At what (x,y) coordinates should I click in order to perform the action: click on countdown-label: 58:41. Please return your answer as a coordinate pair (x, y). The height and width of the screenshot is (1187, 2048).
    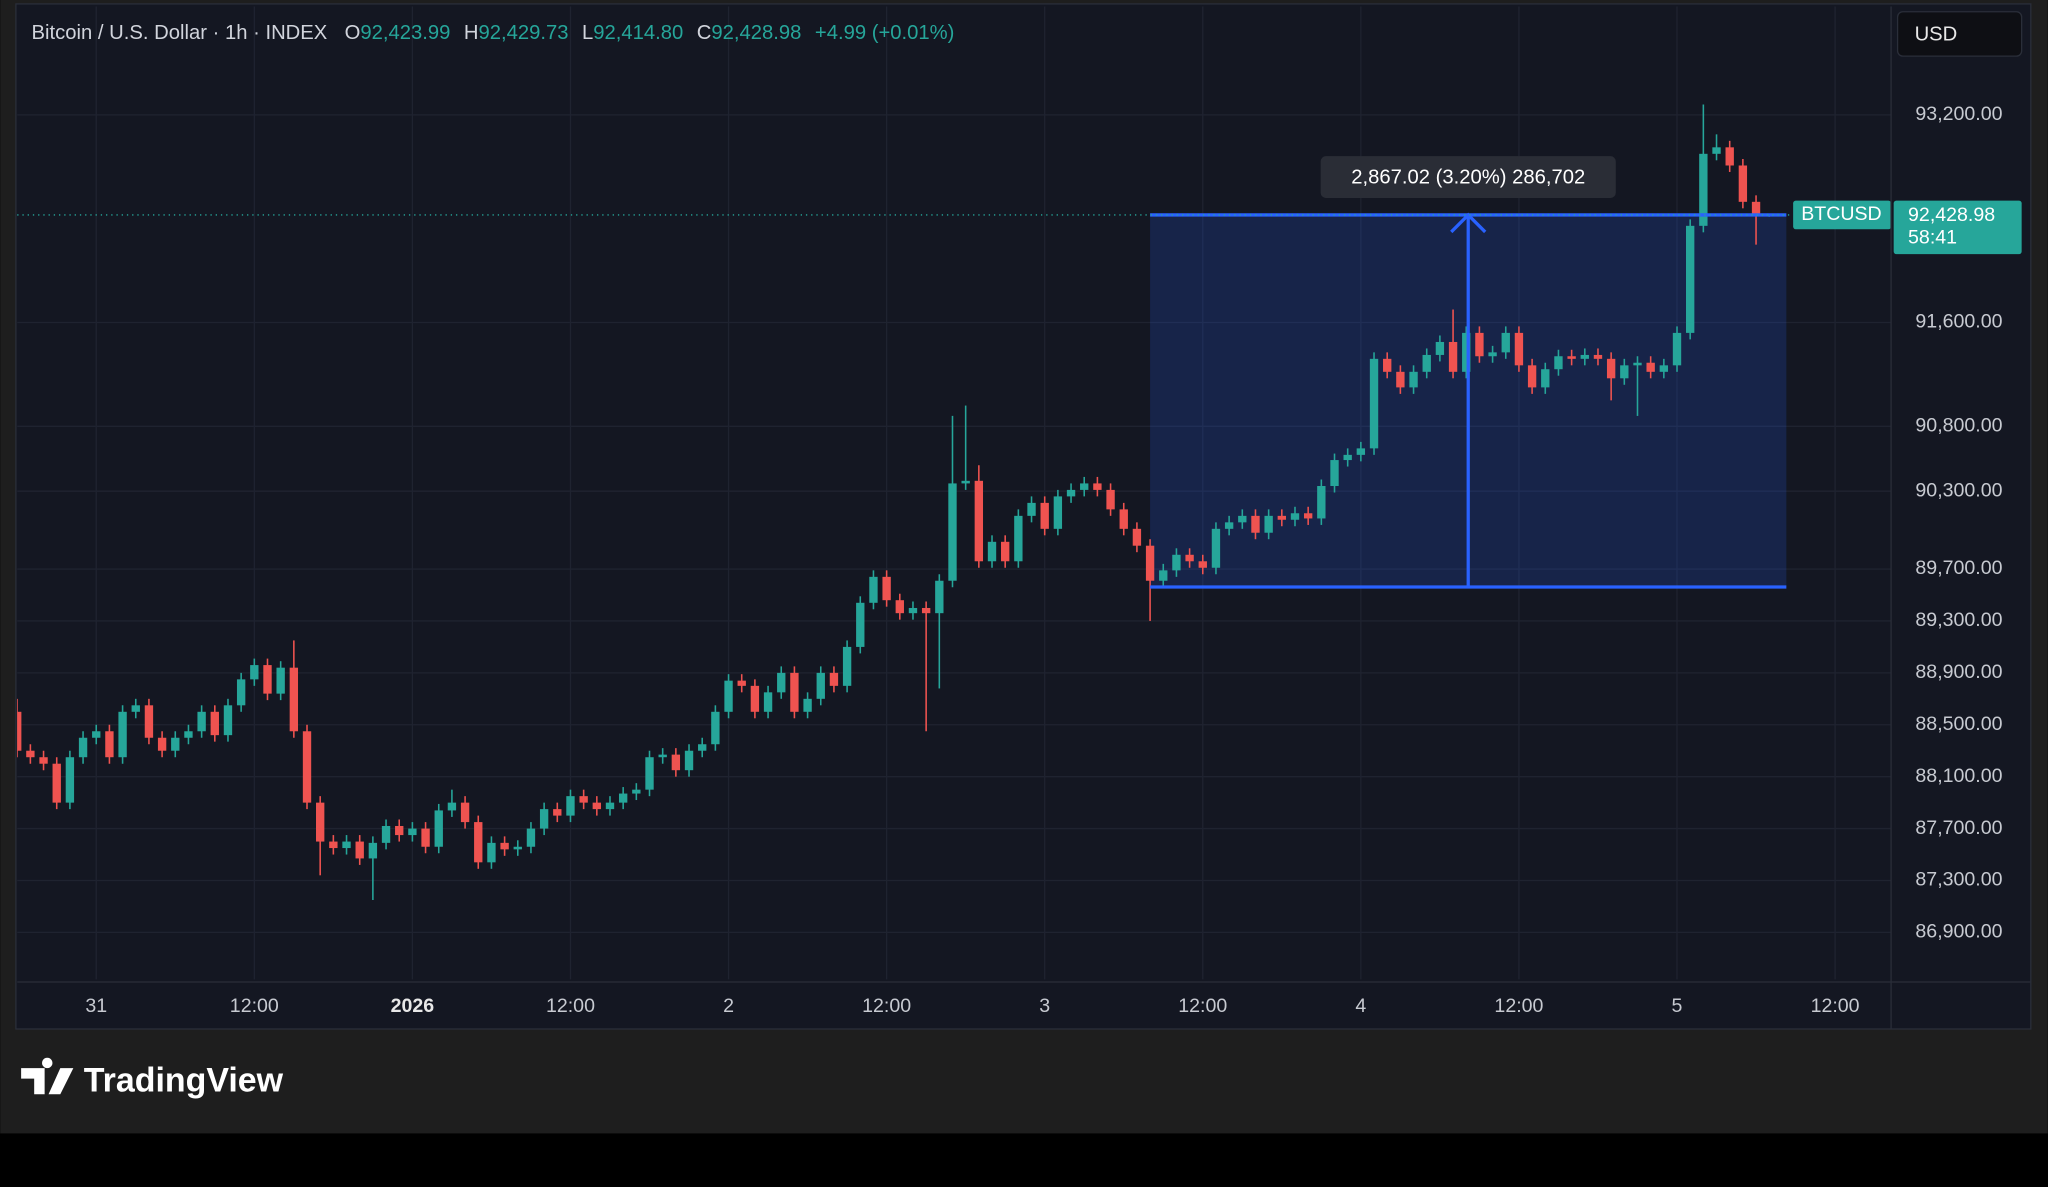
    Looking at the image, I should click on (1932, 238).